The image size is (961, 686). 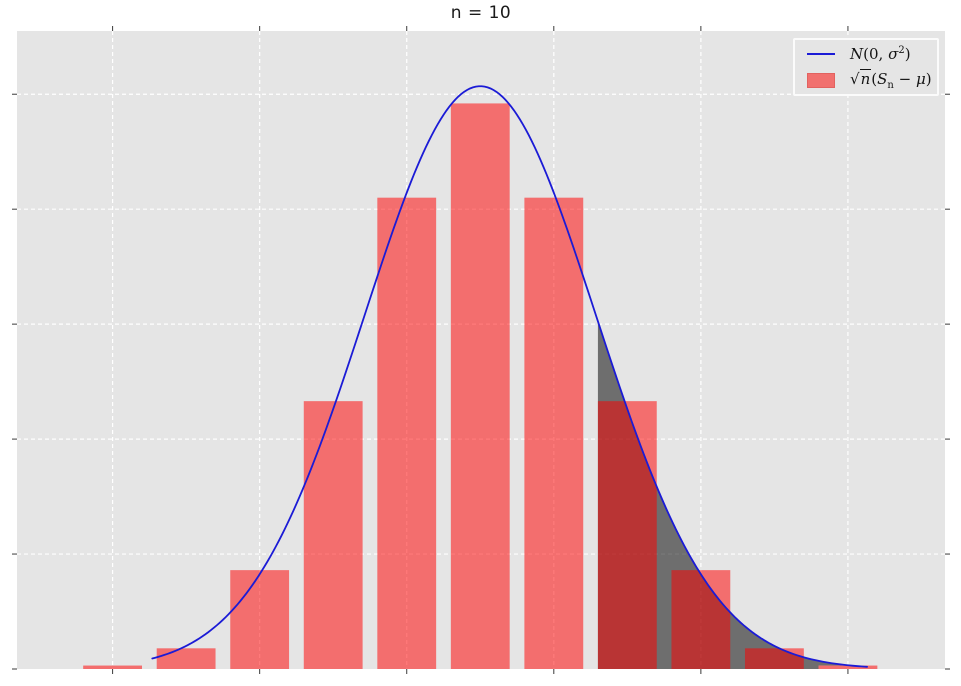 I want to click on legend-normal-close: ), so click(x=907, y=54).